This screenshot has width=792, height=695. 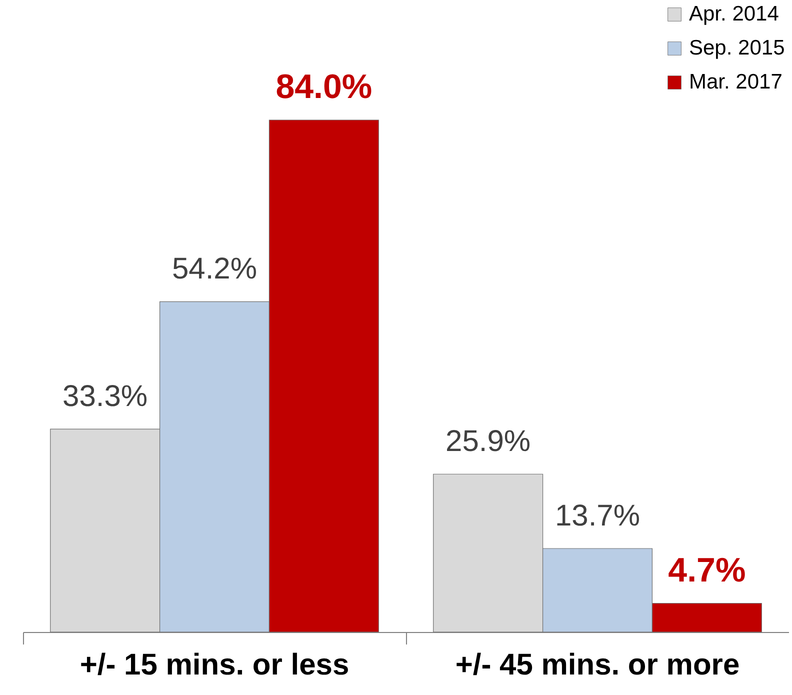 What do you see at coordinates (737, 48) in the screenshot?
I see `legend-label: Sep. 2015` at bounding box center [737, 48].